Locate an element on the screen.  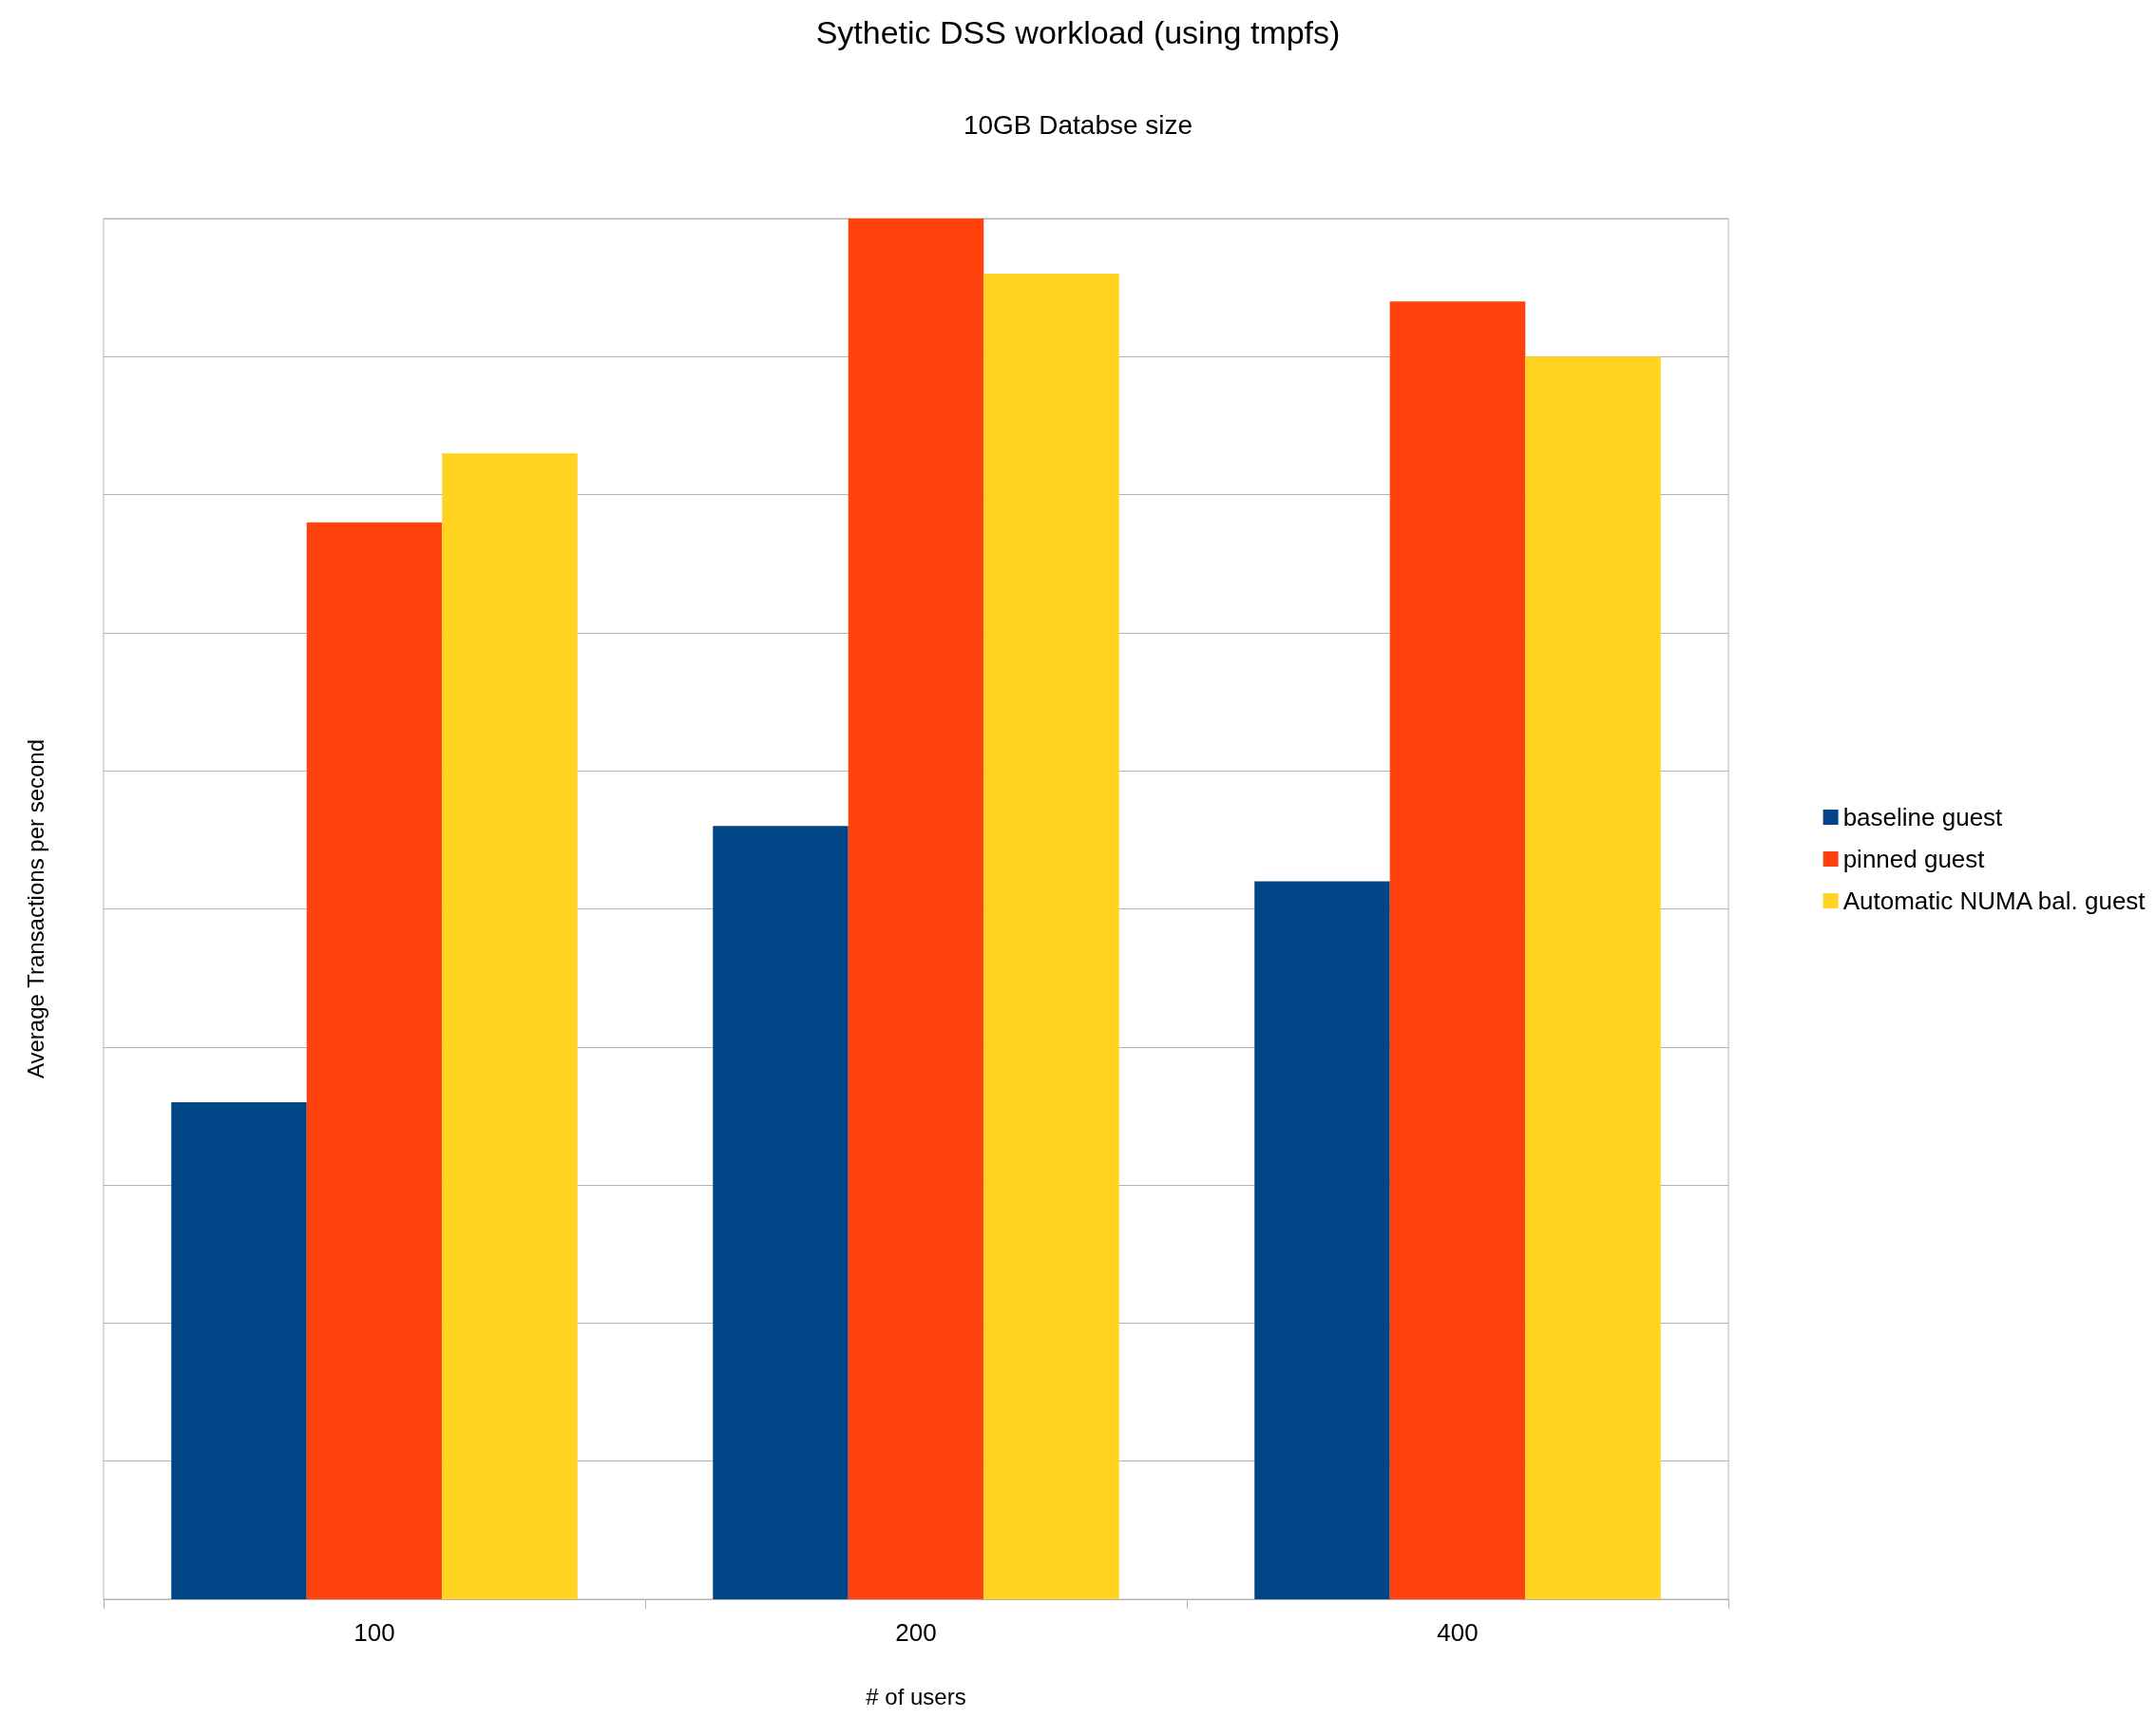
legend-label: Automatic NUMA bal. guest is located at coordinates (1994, 901).